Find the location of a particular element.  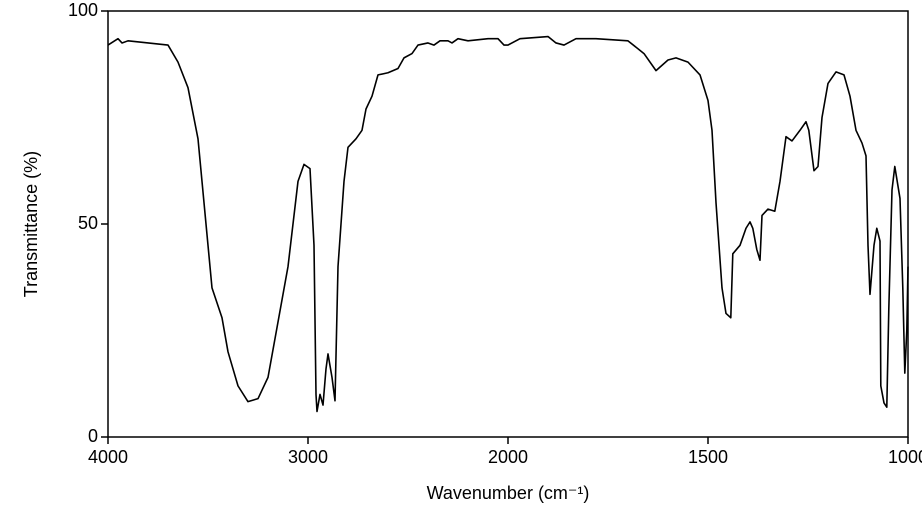

x-tick-label: 1500 is located at coordinates (708, 457).